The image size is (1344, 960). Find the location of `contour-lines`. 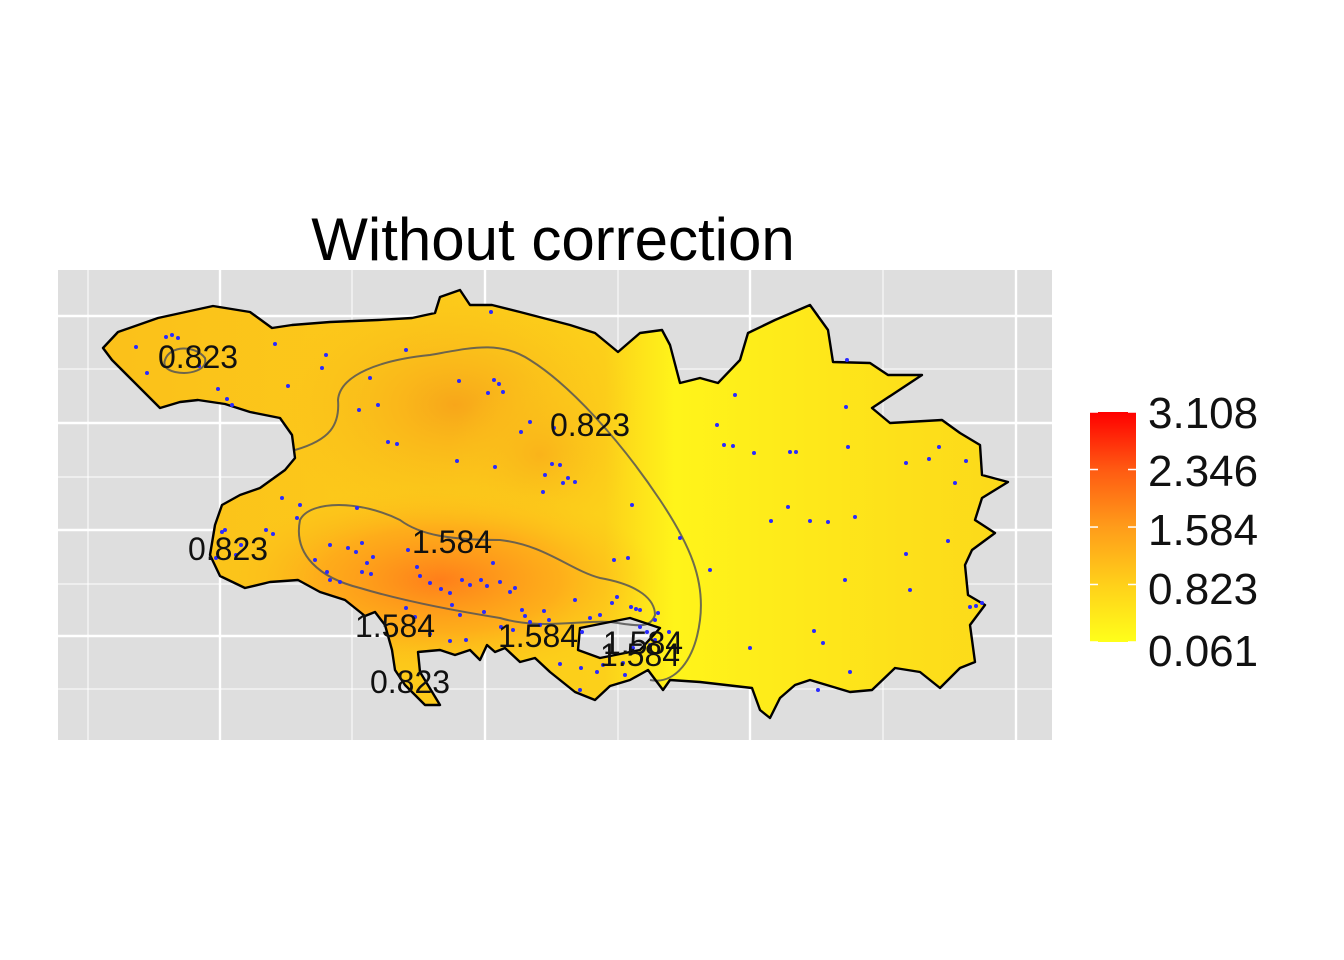

contour-lines is located at coordinates (432, 514).